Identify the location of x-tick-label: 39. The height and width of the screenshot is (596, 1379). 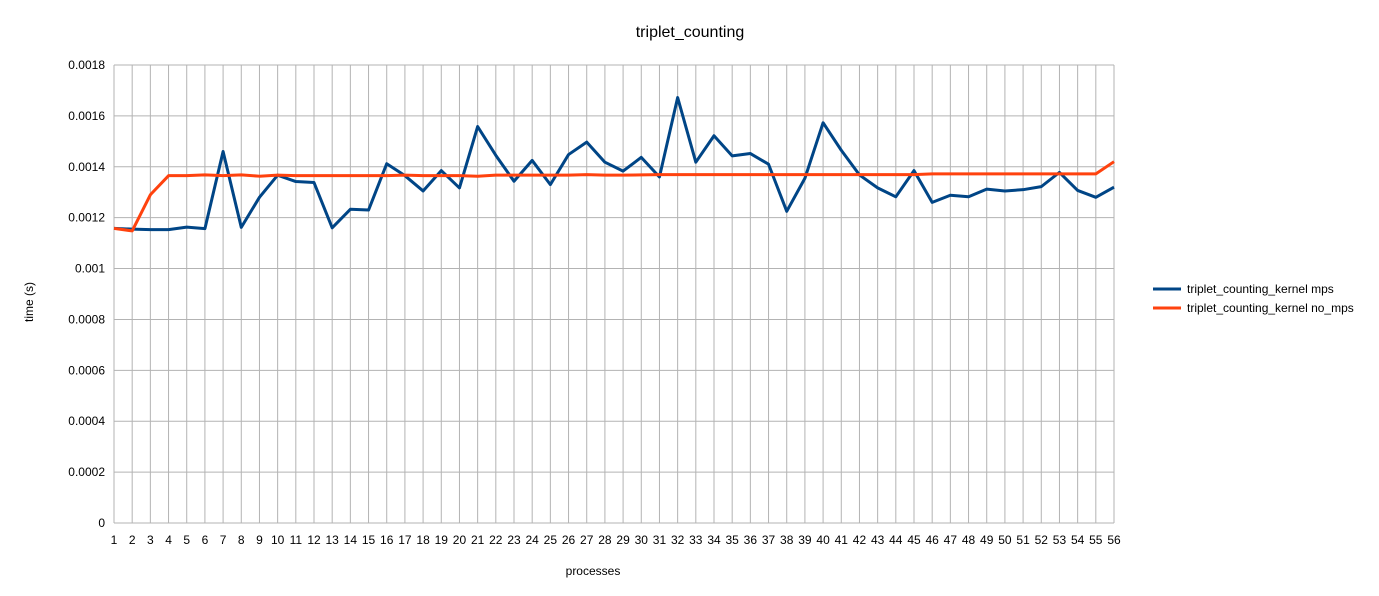
(805, 540).